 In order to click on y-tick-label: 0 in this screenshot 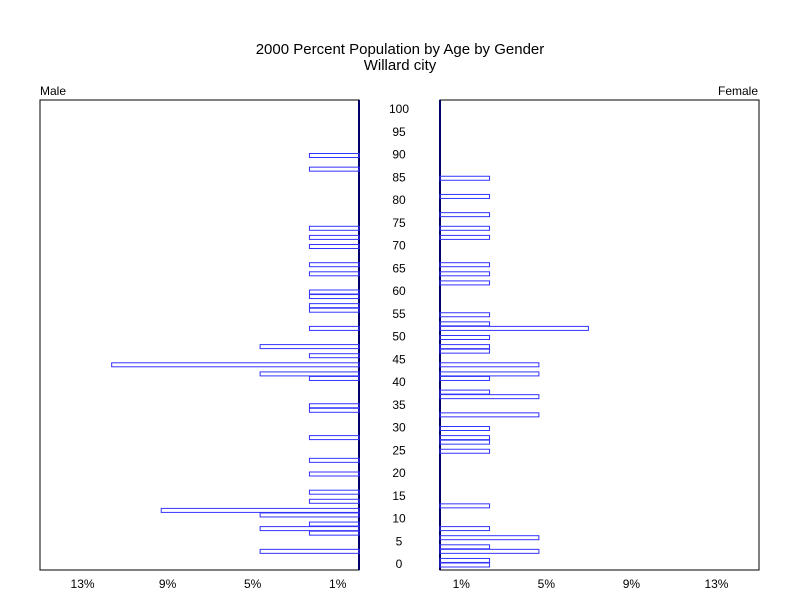, I will do `click(399, 564)`.